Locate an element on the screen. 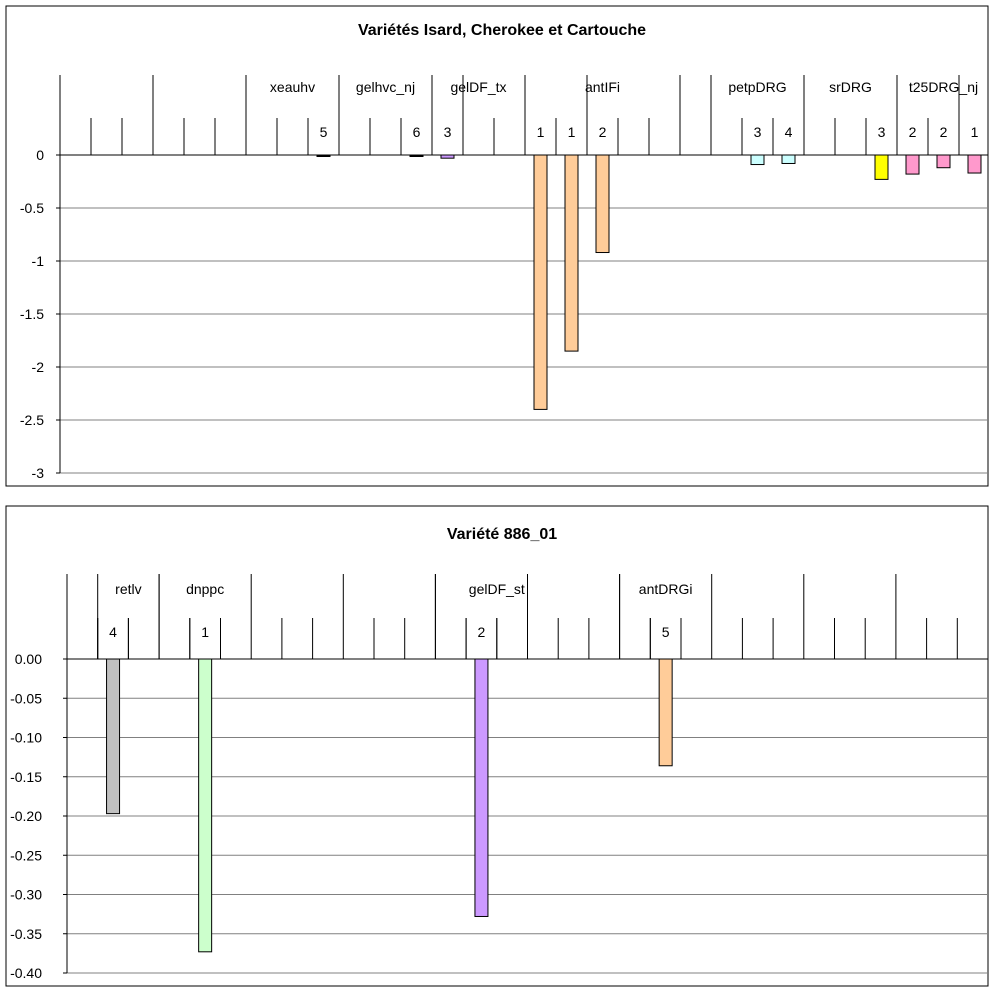 The width and height of the screenshot is (989, 988). group-label: xeauhv is located at coordinates (292, 87).